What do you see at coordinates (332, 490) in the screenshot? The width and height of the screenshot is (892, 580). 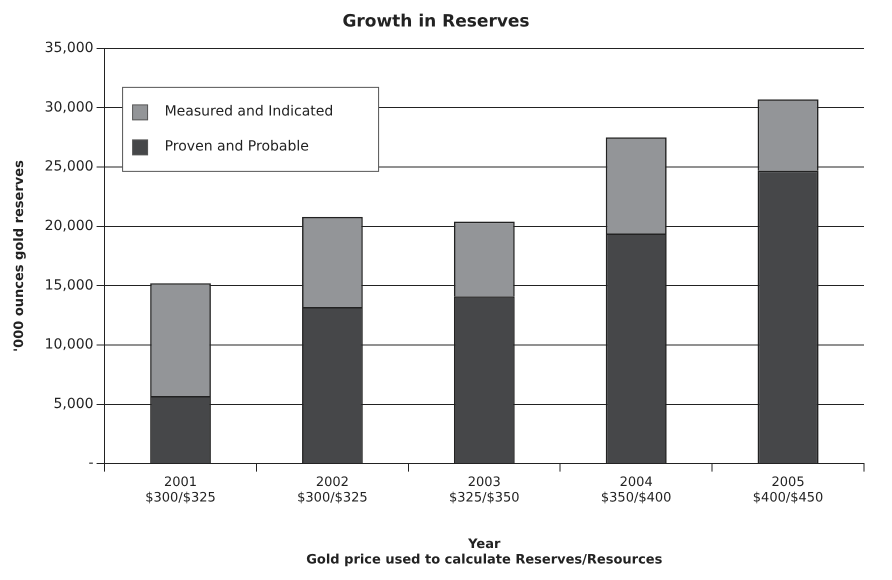 I see `x-tick-label: 2002 $300/$325` at bounding box center [332, 490].